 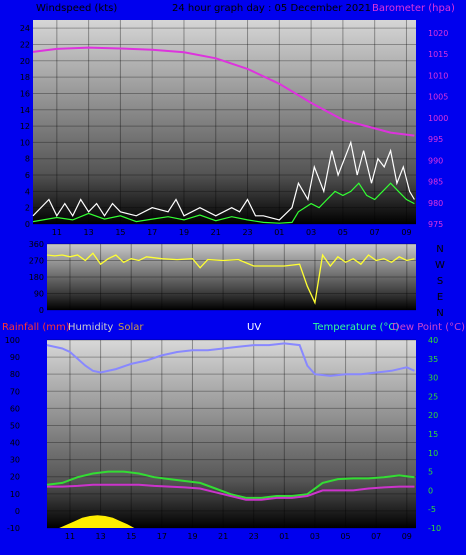 I want to click on solar-area, so click(x=97, y=521).